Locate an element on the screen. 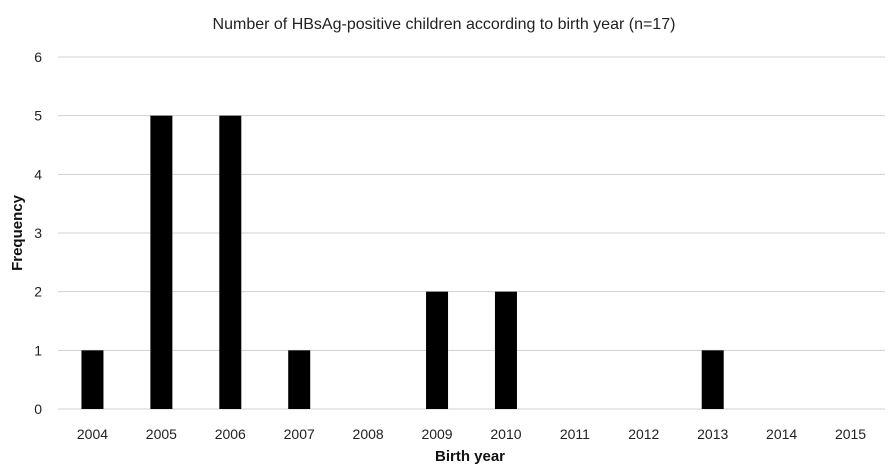 This screenshot has width=888, height=466. y-tick-label: 2 is located at coordinates (38, 292).